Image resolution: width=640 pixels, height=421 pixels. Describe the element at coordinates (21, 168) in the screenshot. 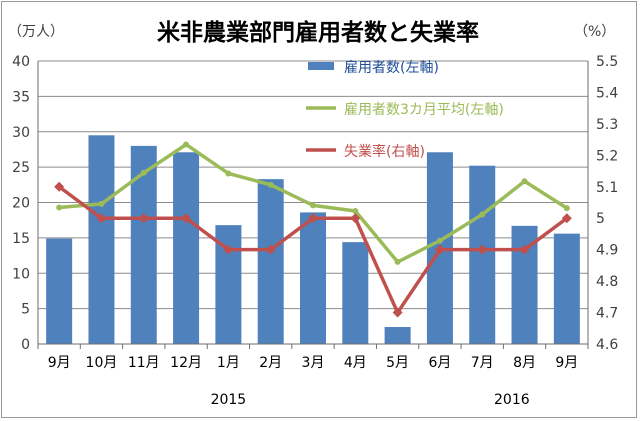

I see `left-tick-label: 25` at that location.